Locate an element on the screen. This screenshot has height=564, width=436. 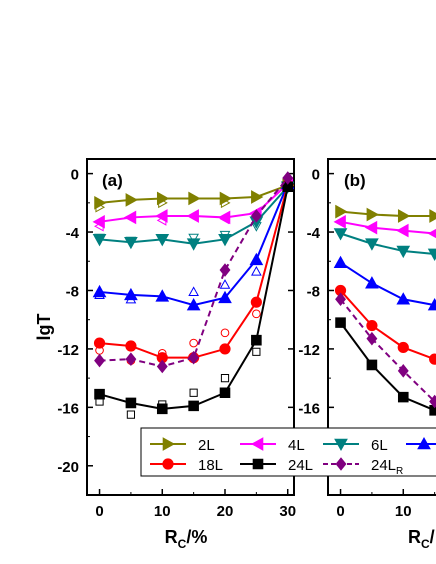
legend-entry: 4L is located at coordinates (272, 445).